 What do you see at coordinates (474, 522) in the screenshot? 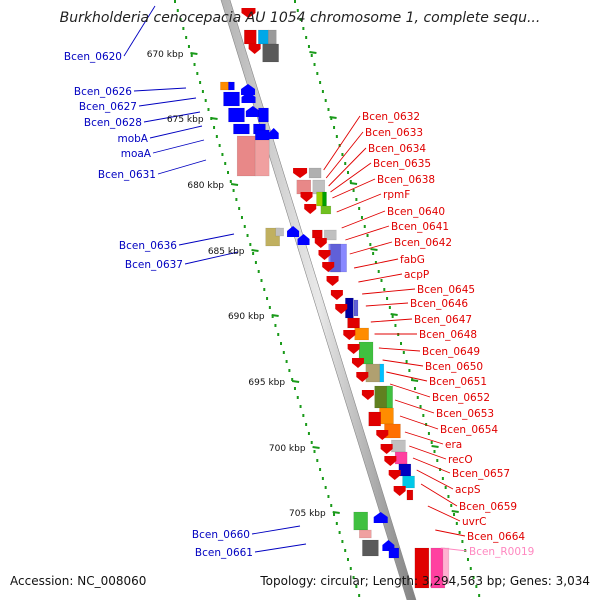
I see `right-gene-label-uvrc: uvrC` at bounding box center [474, 522].